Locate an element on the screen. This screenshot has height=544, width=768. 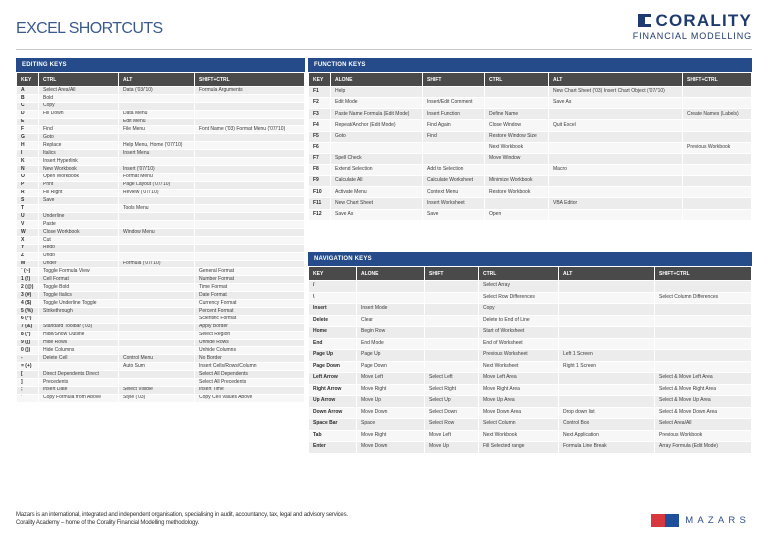
shortcut-cell: Date Format is located at coordinates (249, 296).